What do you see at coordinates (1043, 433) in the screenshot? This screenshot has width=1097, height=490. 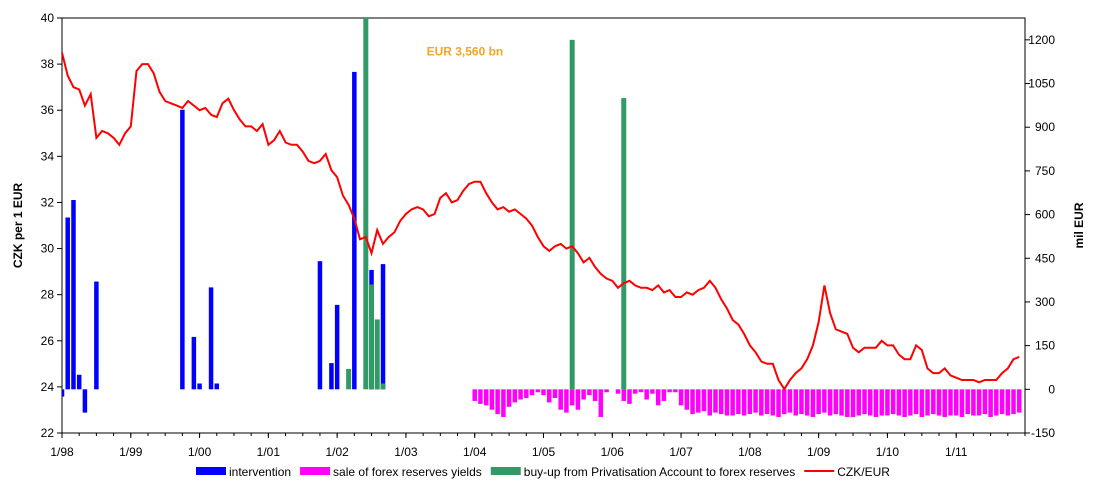 I see `right-tick-label: -150` at bounding box center [1043, 433].